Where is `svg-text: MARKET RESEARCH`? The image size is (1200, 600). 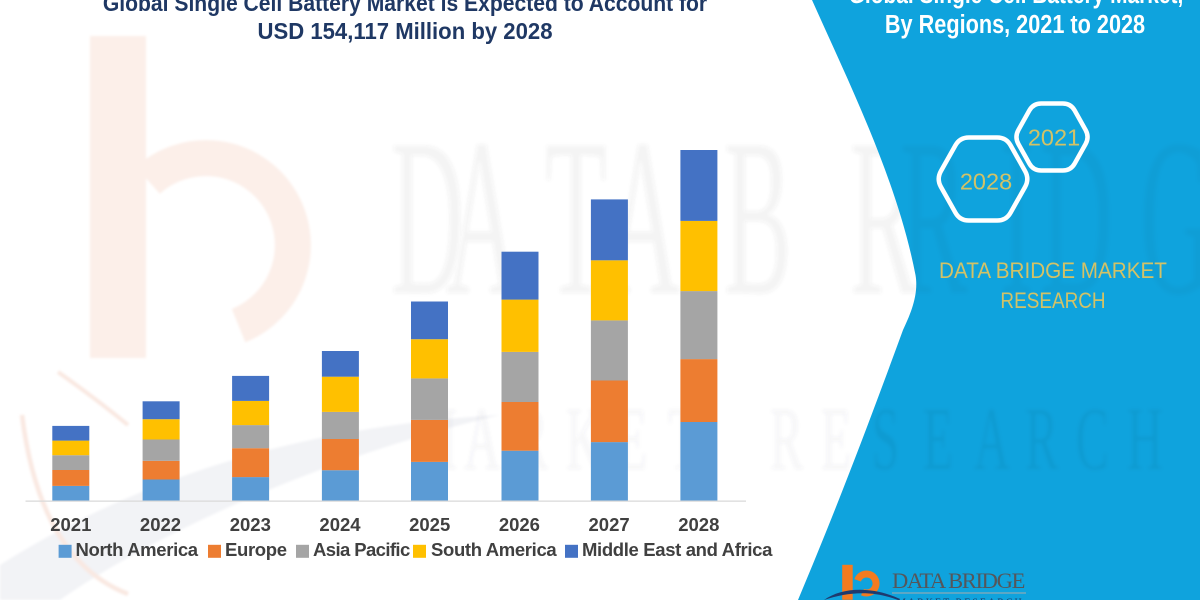
svg-text: MARKET RESEARCH is located at coordinates (960, 598).